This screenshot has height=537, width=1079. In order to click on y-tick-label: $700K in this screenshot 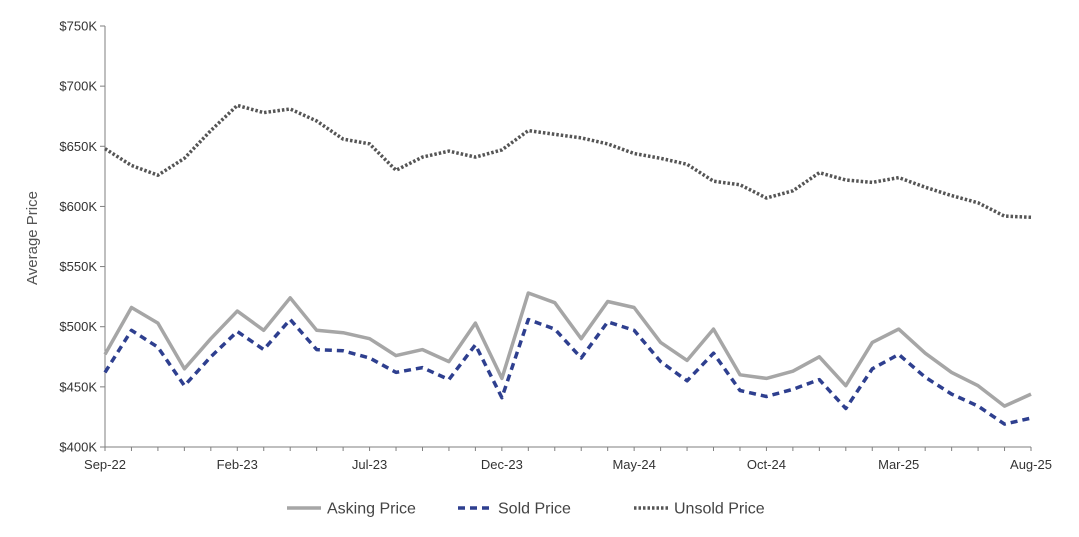, I will do `click(78, 86)`.